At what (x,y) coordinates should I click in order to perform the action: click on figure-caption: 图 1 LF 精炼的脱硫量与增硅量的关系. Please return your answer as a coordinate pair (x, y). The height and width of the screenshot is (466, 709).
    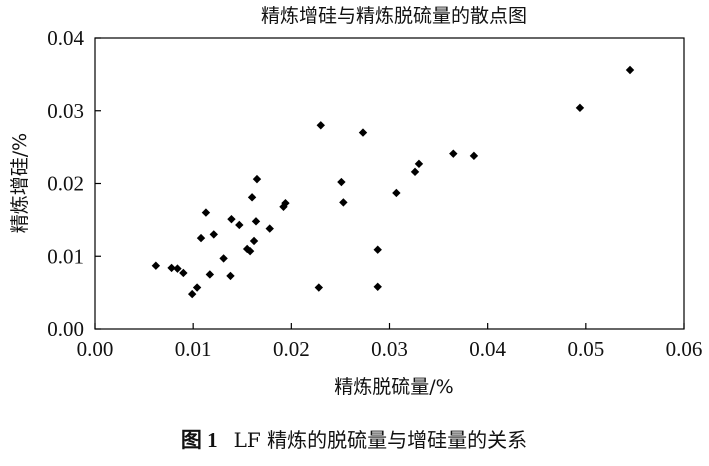
    Looking at the image, I should click on (354, 440).